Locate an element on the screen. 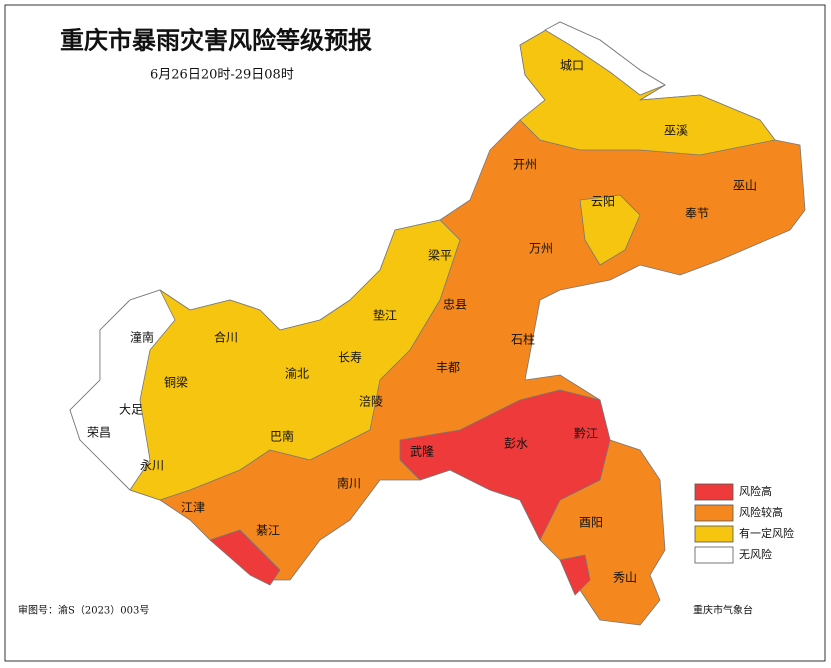 The image size is (831, 668). district-label: 忠县 is located at coordinates (455, 305).